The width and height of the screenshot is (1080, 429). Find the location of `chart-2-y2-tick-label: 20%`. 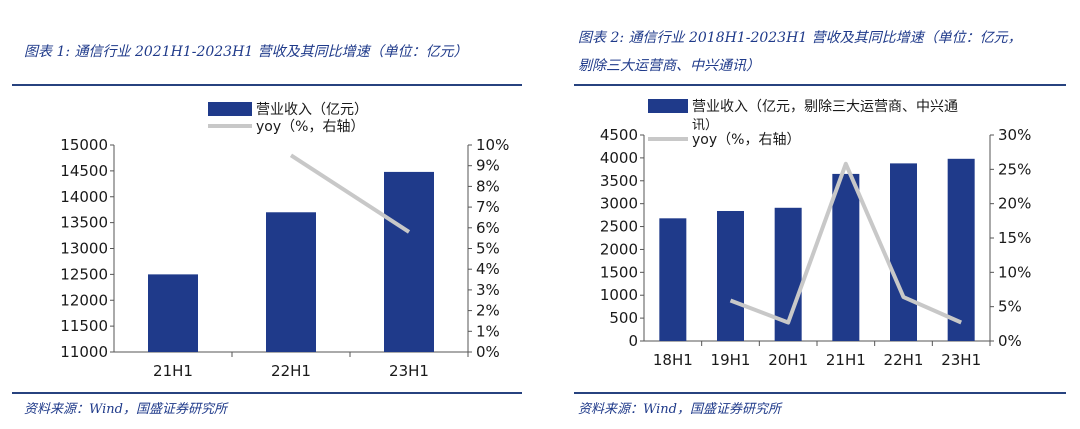

chart-2-y2-tick-label: 20% is located at coordinates (1014, 204).